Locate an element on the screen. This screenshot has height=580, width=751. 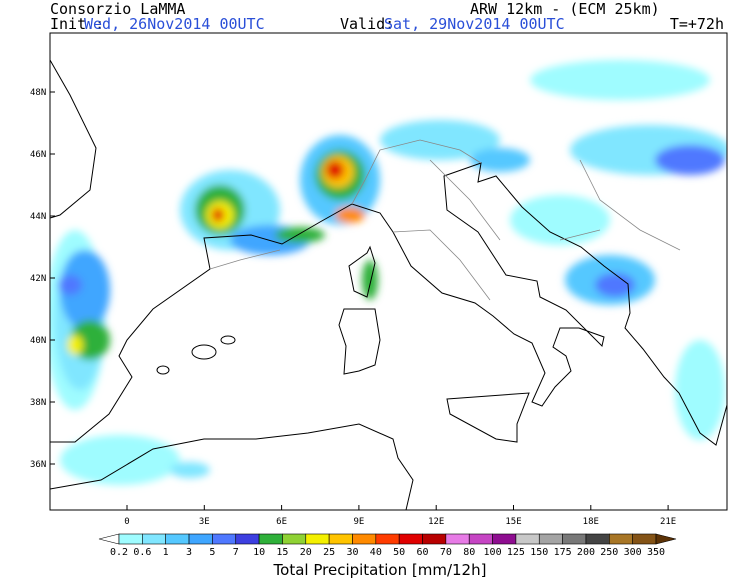
colorbar-label: 5 is located at coordinates (212, 552).